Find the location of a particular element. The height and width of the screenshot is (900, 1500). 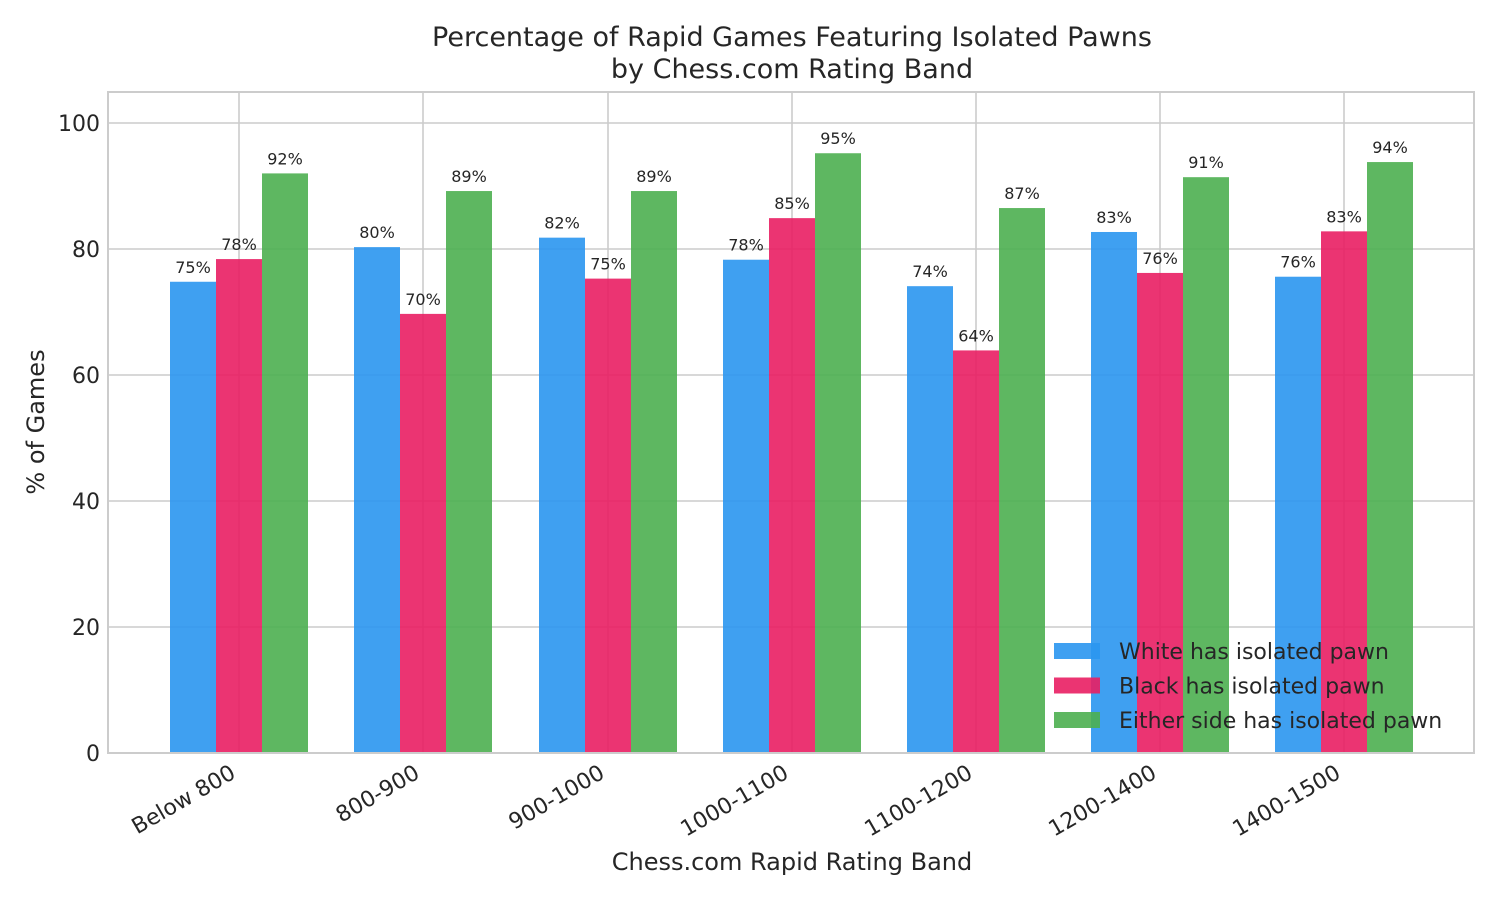

bar-value-label: 82% is located at coordinates (562, 223).